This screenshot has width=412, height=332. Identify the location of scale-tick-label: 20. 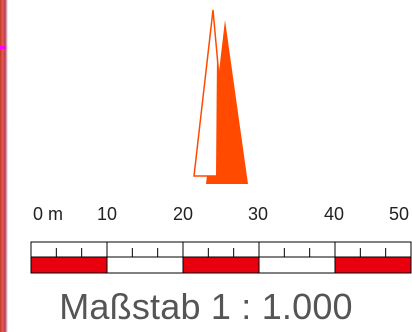
(183, 214).